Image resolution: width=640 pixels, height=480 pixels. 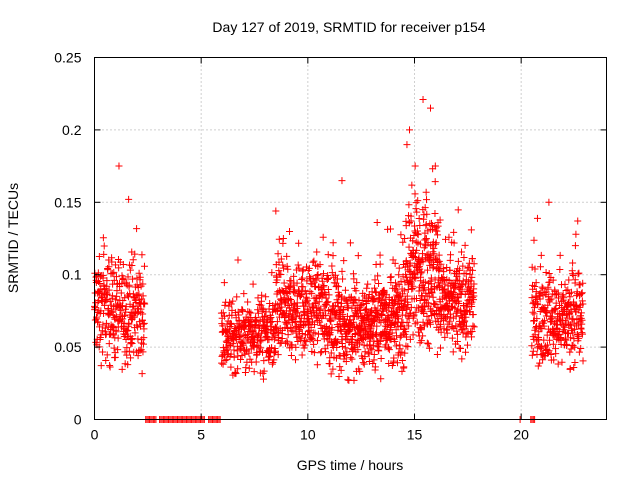 I want to click on y-tick-label: 0.25, so click(x=67, y=58).